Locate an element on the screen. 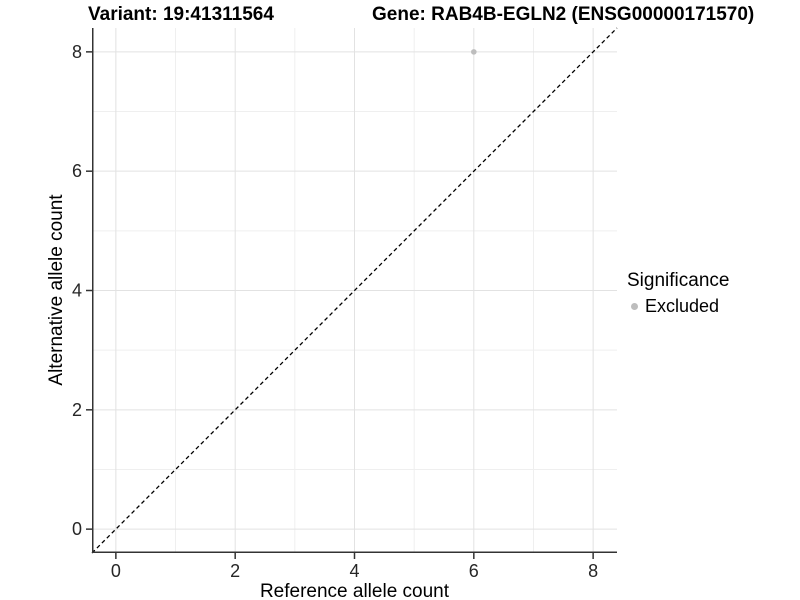  legend-entry-excluded: Excluded is located at coordinates (678, 306).